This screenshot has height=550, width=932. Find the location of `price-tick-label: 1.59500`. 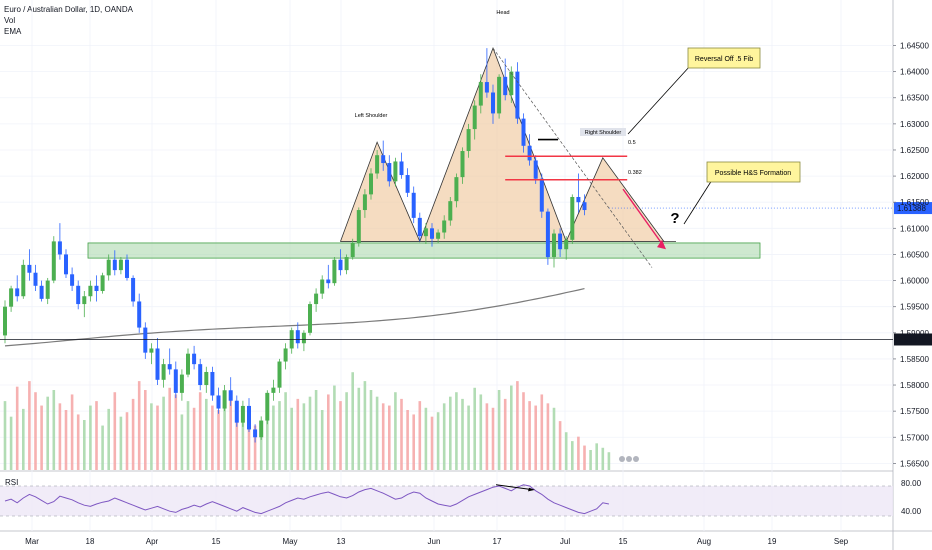

price-tick-label: 1.59500 is located at coordinates (914, 307).